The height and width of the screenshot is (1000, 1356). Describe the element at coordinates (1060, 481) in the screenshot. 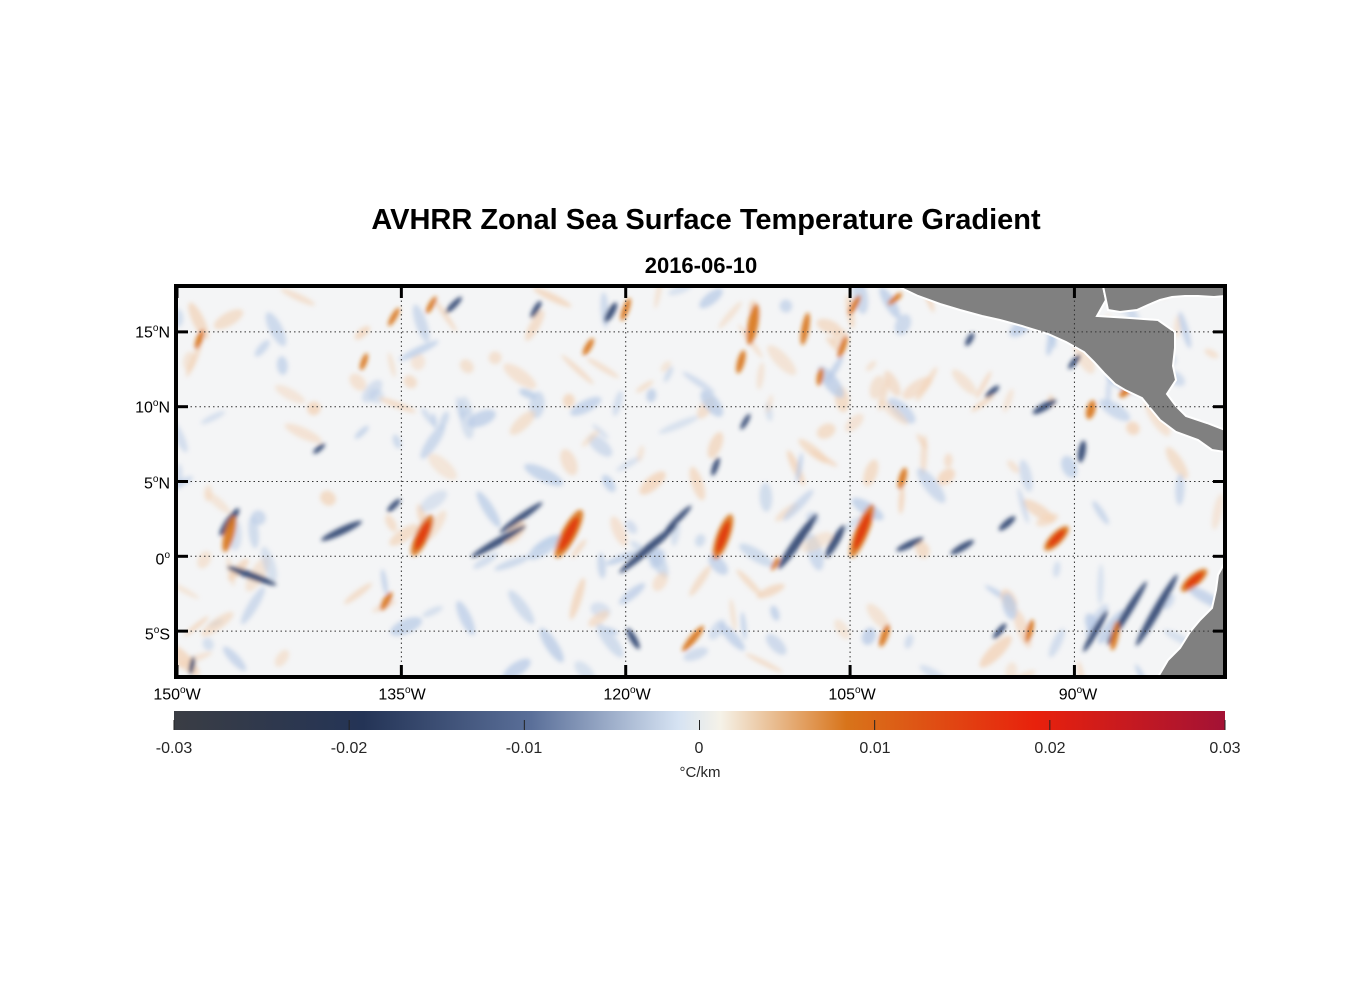

I see `land-mask` at that location.